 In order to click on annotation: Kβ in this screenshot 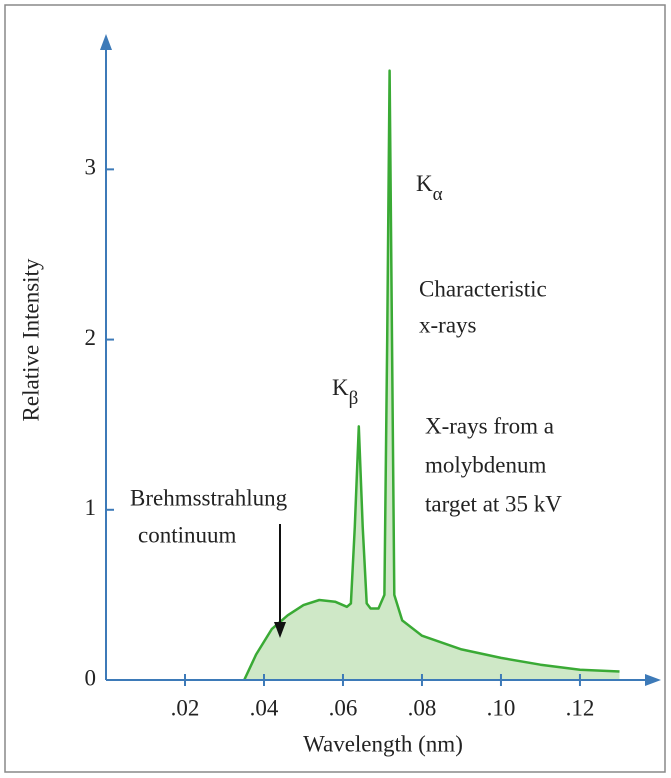, I will do `click(345, 392)`.